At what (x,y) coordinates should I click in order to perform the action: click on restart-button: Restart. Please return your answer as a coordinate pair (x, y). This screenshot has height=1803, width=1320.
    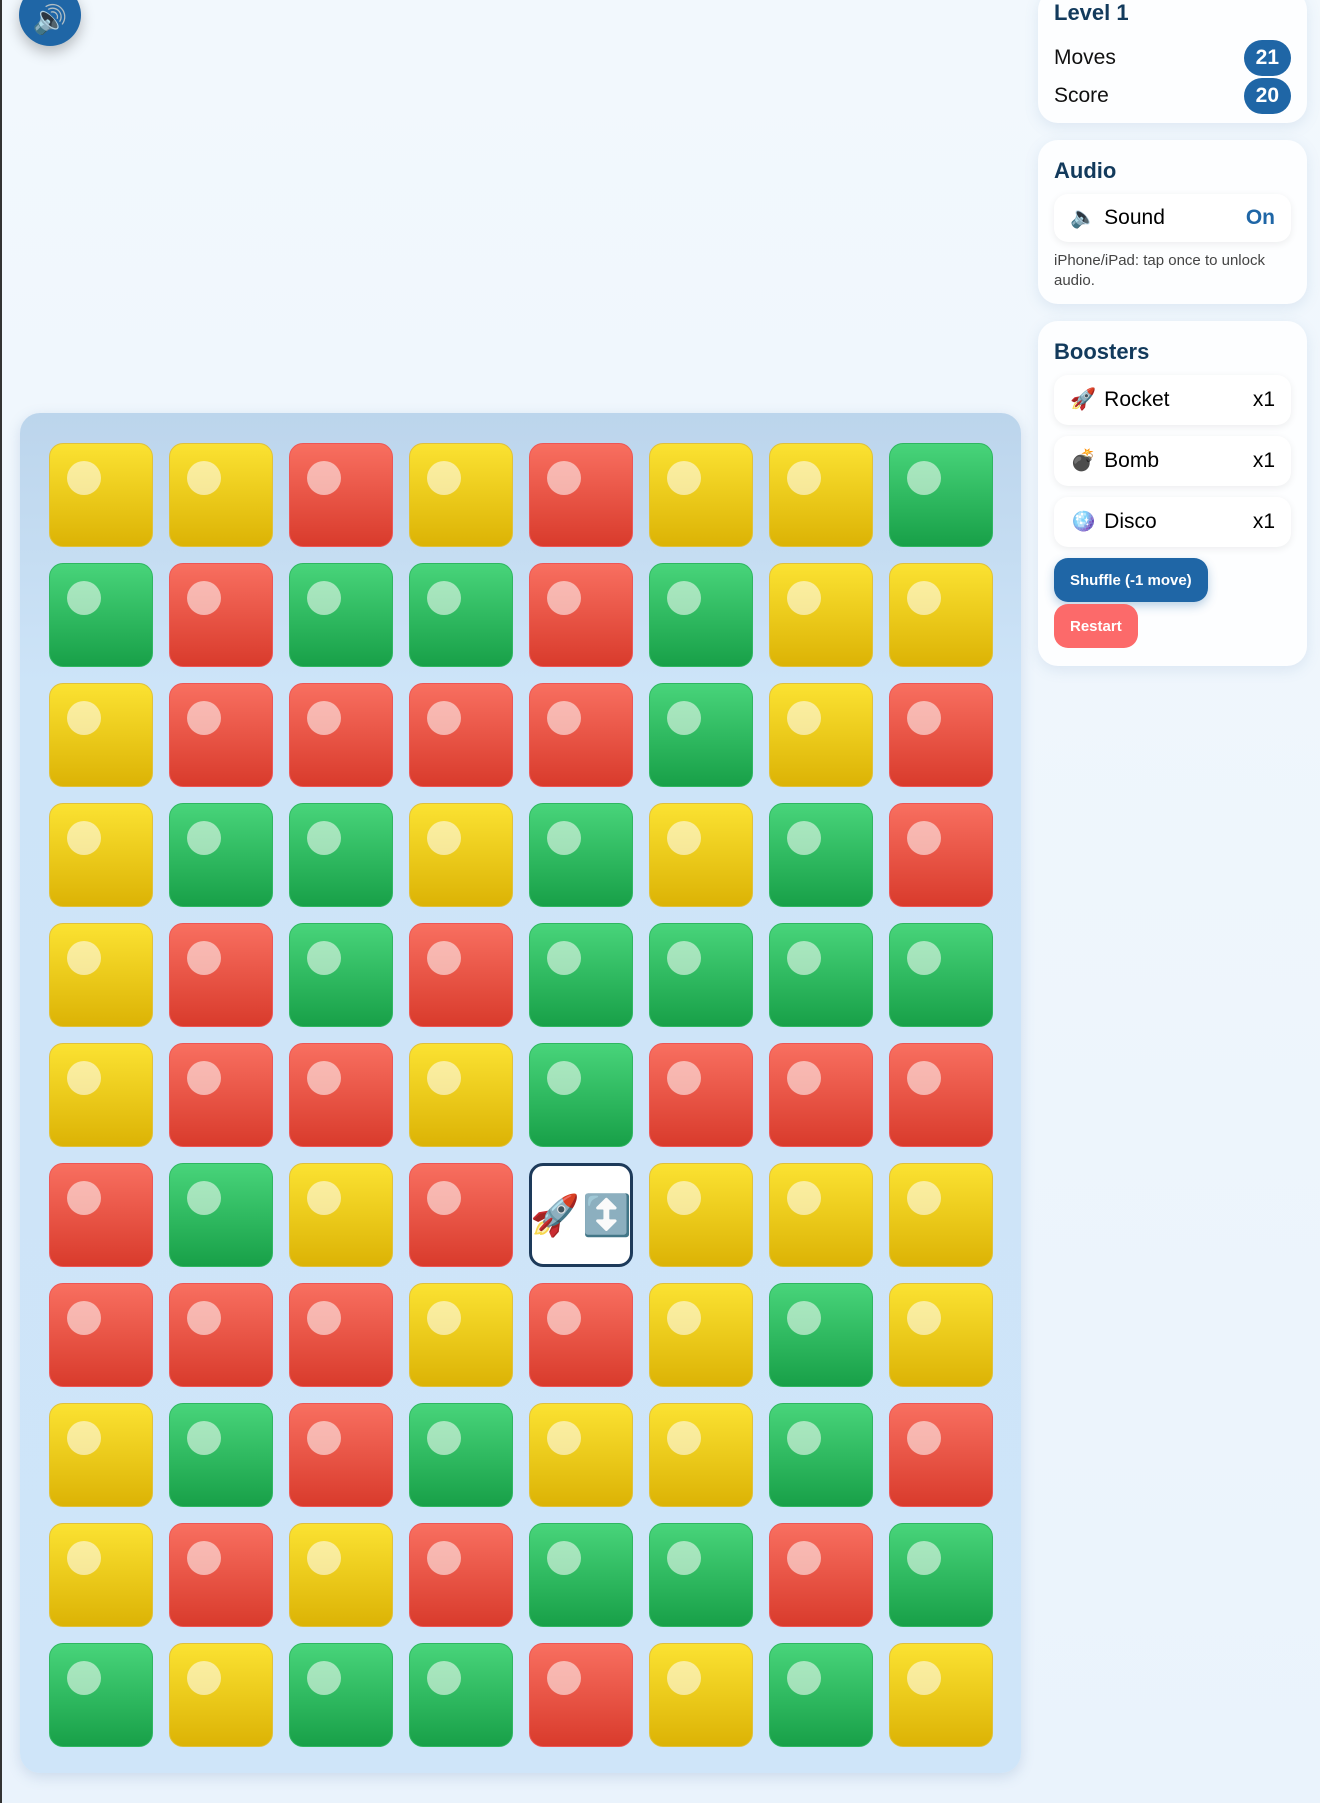
    Looking at the image, I should click on (1096, 626).